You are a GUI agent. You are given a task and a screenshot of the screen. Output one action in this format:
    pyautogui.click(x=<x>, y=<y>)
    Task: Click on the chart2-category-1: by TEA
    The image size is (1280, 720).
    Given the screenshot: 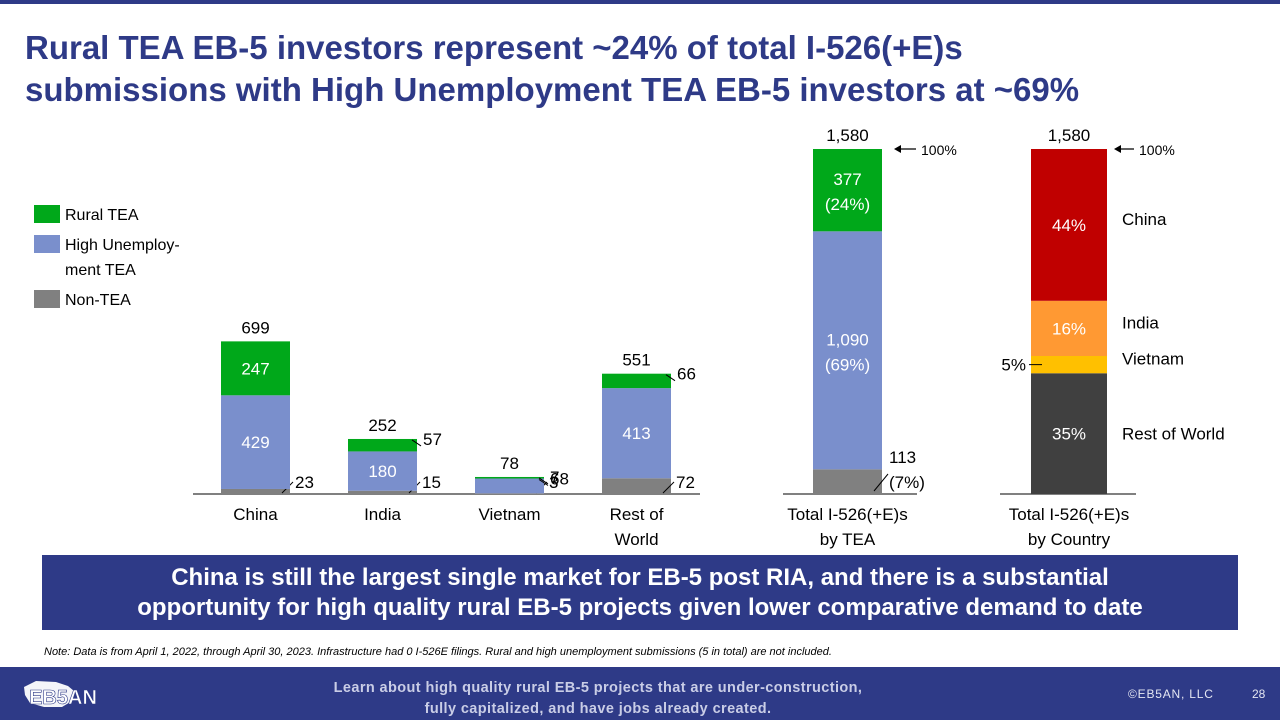 What is the action you would take?
    pyautogui.click(x=848, y=539)
    